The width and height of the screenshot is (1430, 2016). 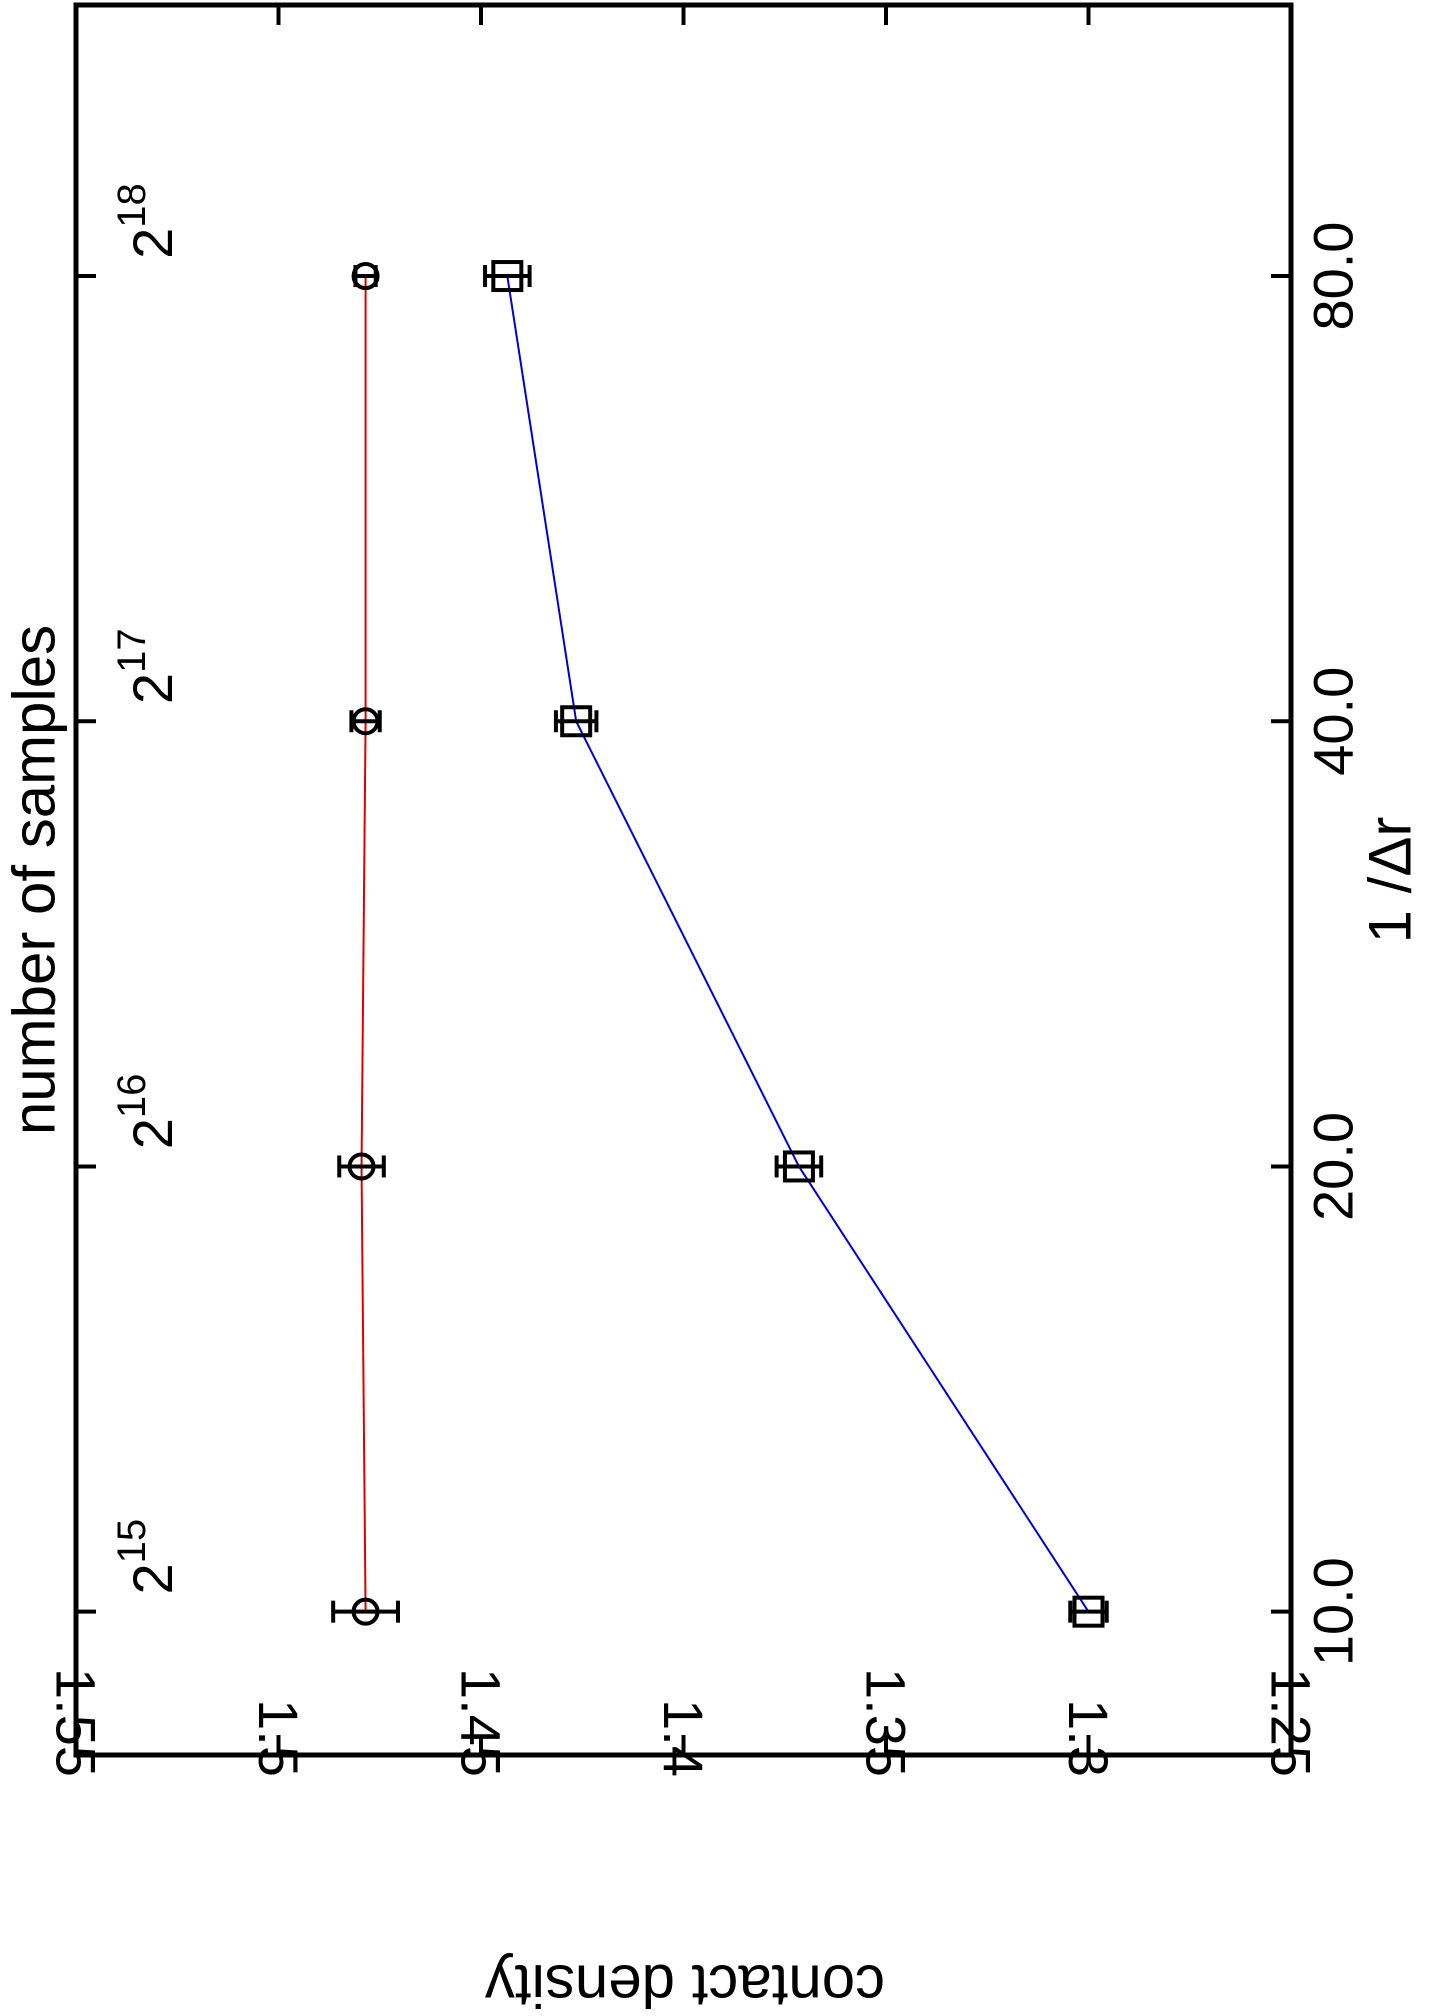 I want to click on x2-tick-label: 216, so click(x=147, y=1112).